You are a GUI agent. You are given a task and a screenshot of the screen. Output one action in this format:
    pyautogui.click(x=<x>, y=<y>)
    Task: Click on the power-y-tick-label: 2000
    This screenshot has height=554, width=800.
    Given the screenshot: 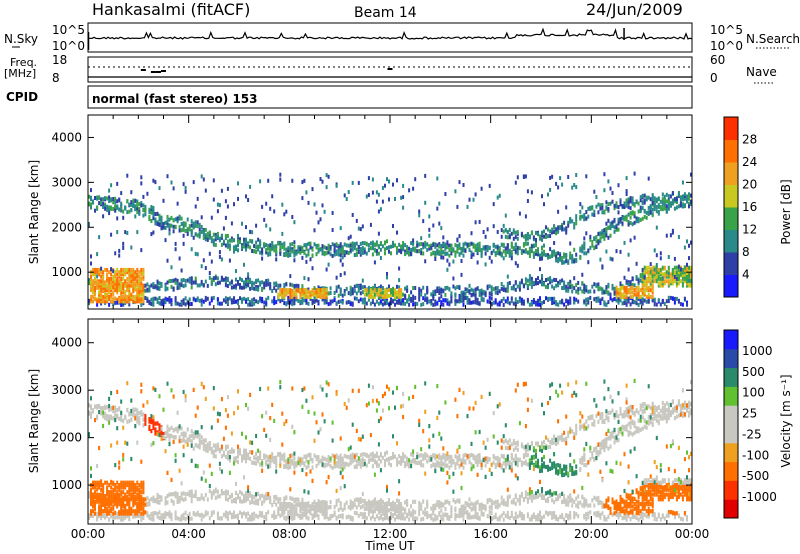 What is the action you would take?
    pyautogui.click(x=66, y=227)
    